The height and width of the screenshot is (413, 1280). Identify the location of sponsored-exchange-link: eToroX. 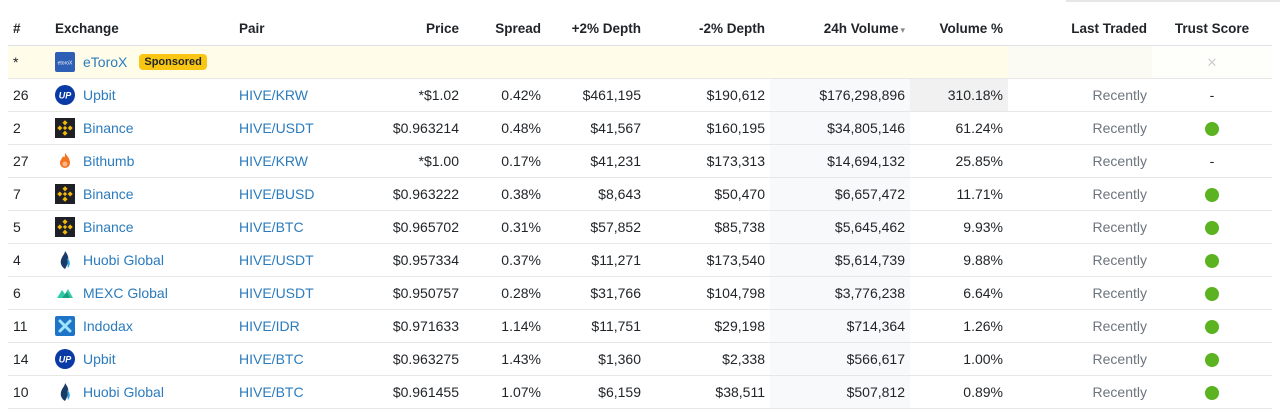
(105, 62).